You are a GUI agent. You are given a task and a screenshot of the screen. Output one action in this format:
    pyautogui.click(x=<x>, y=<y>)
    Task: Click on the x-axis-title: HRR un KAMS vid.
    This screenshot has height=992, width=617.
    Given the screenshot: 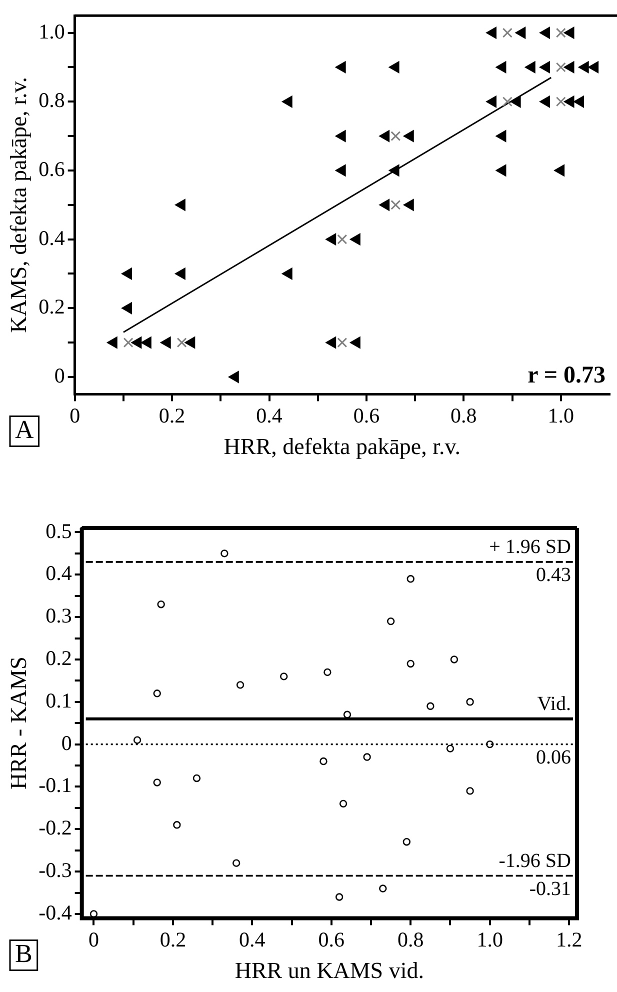 What is the action you would take?
    pyautogui.click(x=329, y=971)
    